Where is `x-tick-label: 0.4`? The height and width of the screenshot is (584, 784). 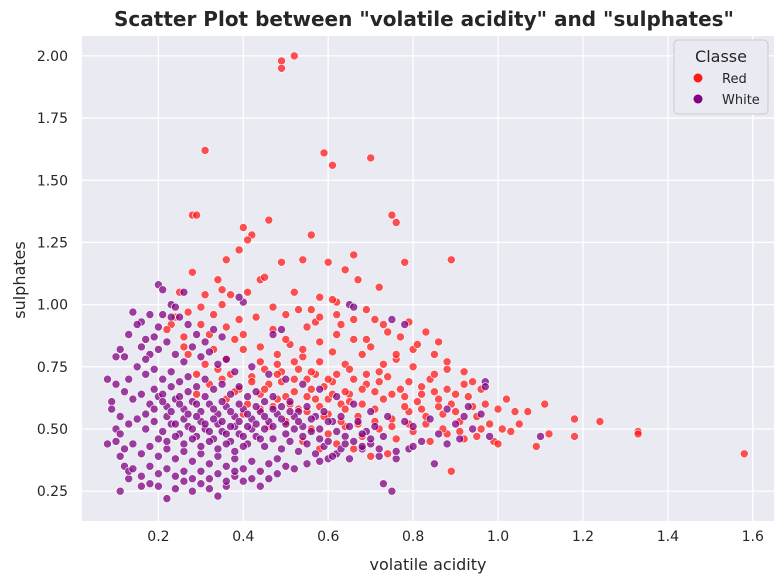 x-tick-label: 0.4 is located at coordinates (243, 537).